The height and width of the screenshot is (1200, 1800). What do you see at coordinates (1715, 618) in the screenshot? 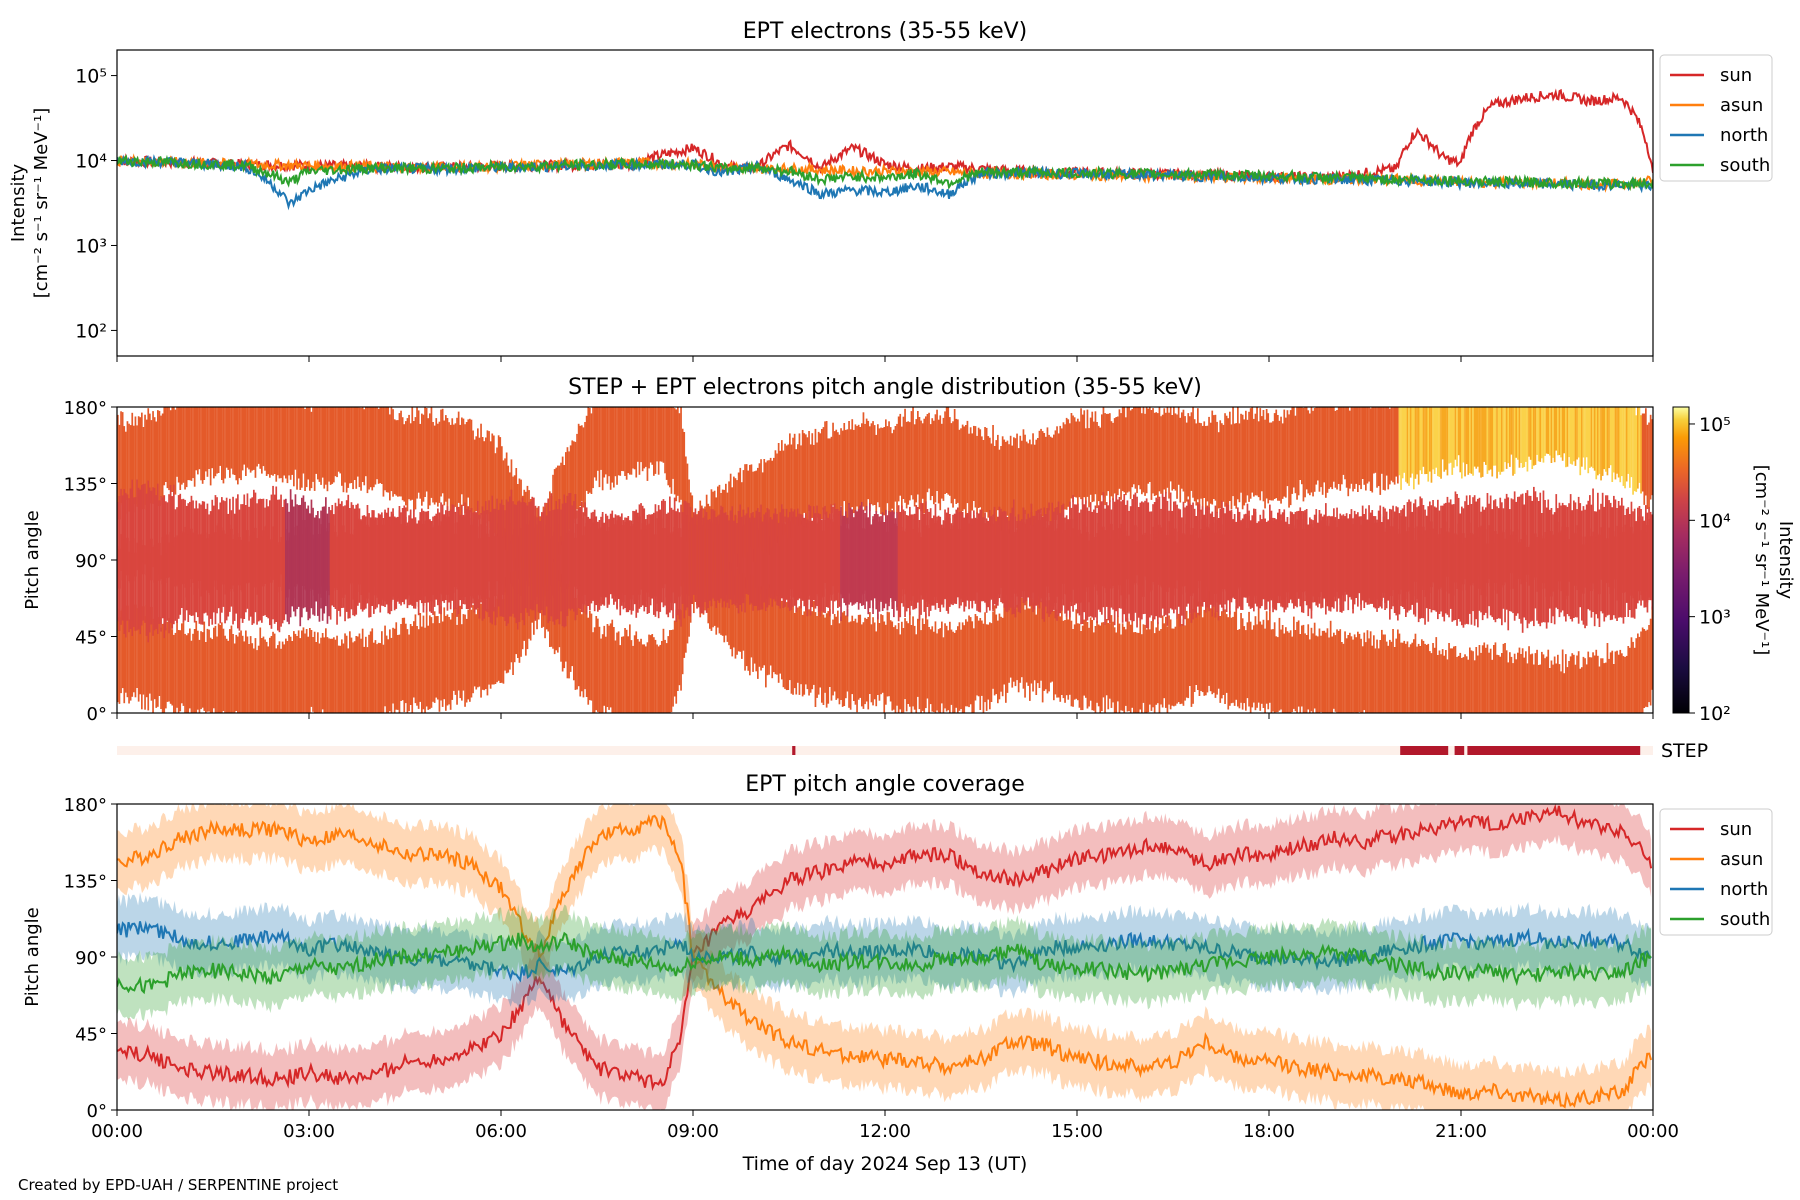
I see `colorbar-tick-label: 10³` at bounding box center [1715, 618].